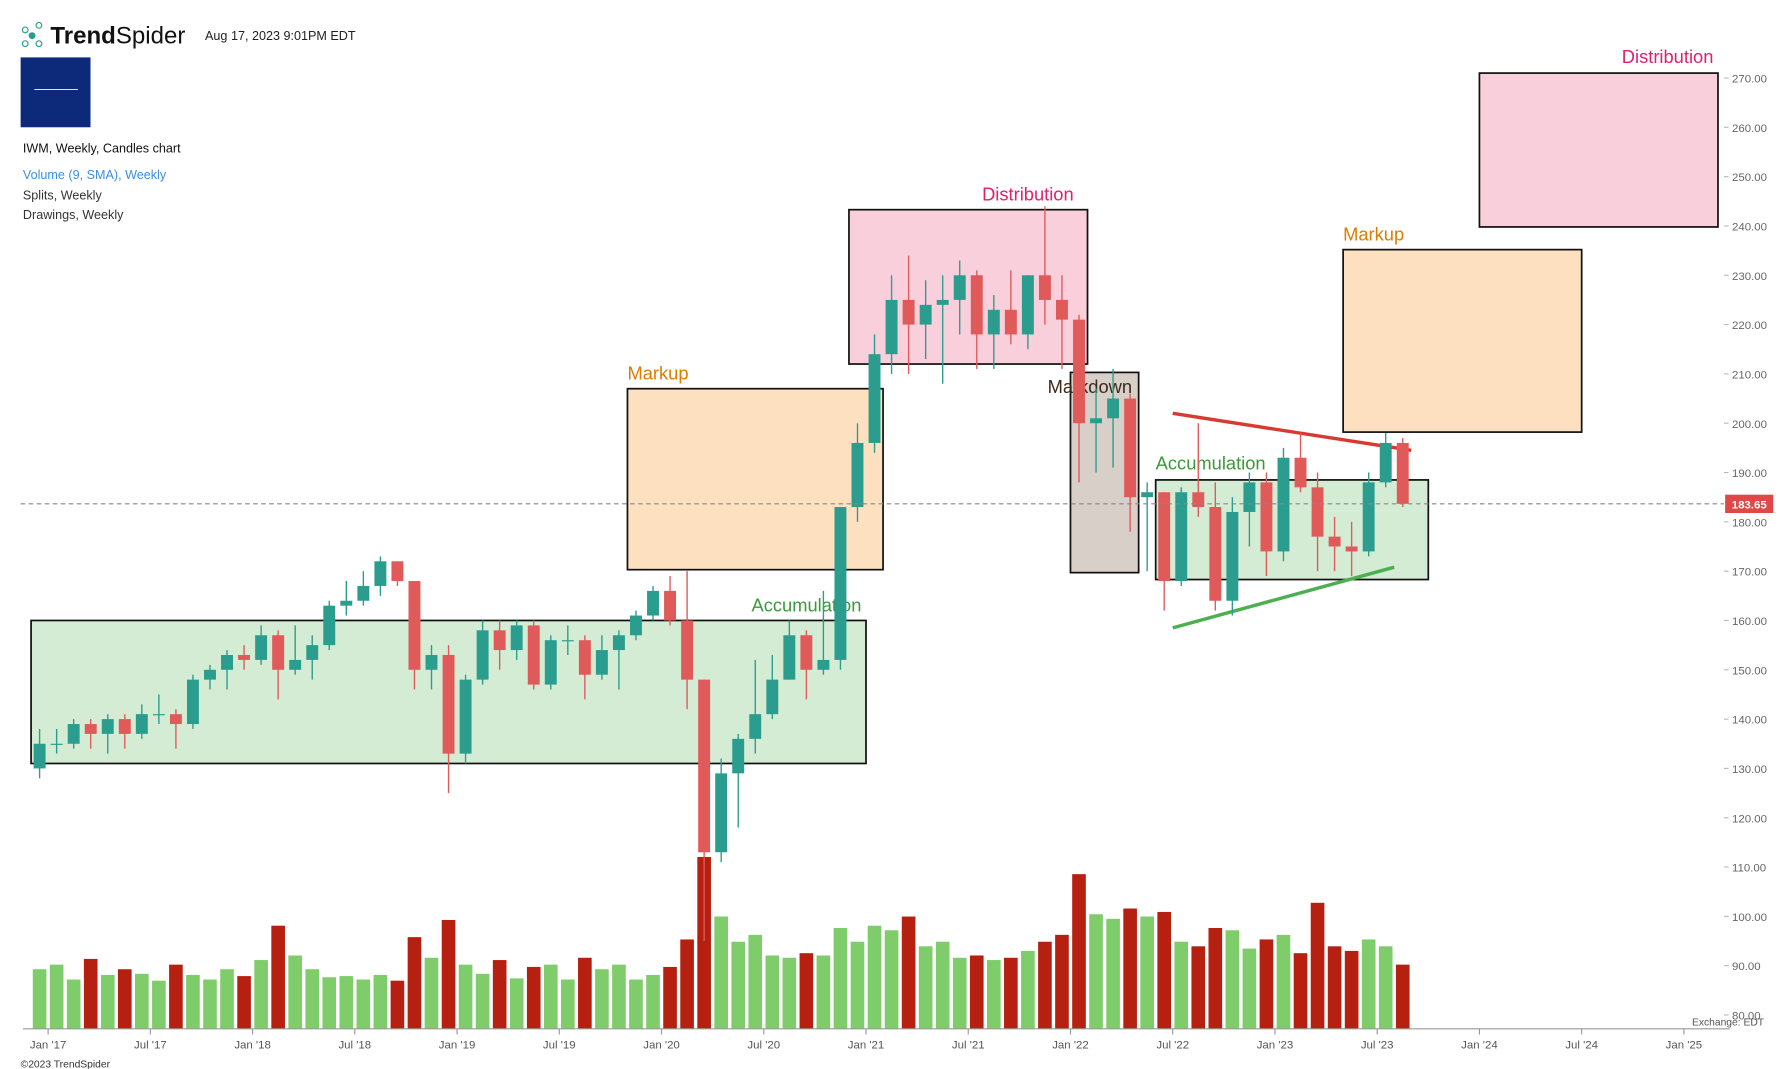 The width and height of the screenshot is (1787, 1069). What do you see at coordinates (1684, 1045) in the screenshot?
I see `x-tick-label: Jan '25` at bounding box center [1684, 1045].